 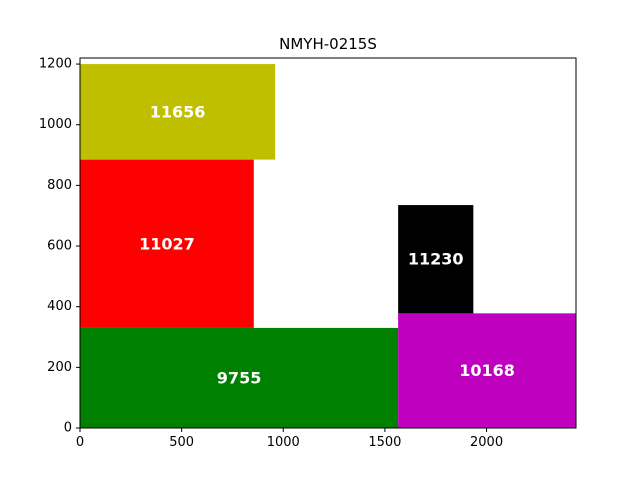 What do you see at coordinates (55, 64) in the screenshot?
I see `y-tick-label-1200: 1200` at bounding box center [55, 64].